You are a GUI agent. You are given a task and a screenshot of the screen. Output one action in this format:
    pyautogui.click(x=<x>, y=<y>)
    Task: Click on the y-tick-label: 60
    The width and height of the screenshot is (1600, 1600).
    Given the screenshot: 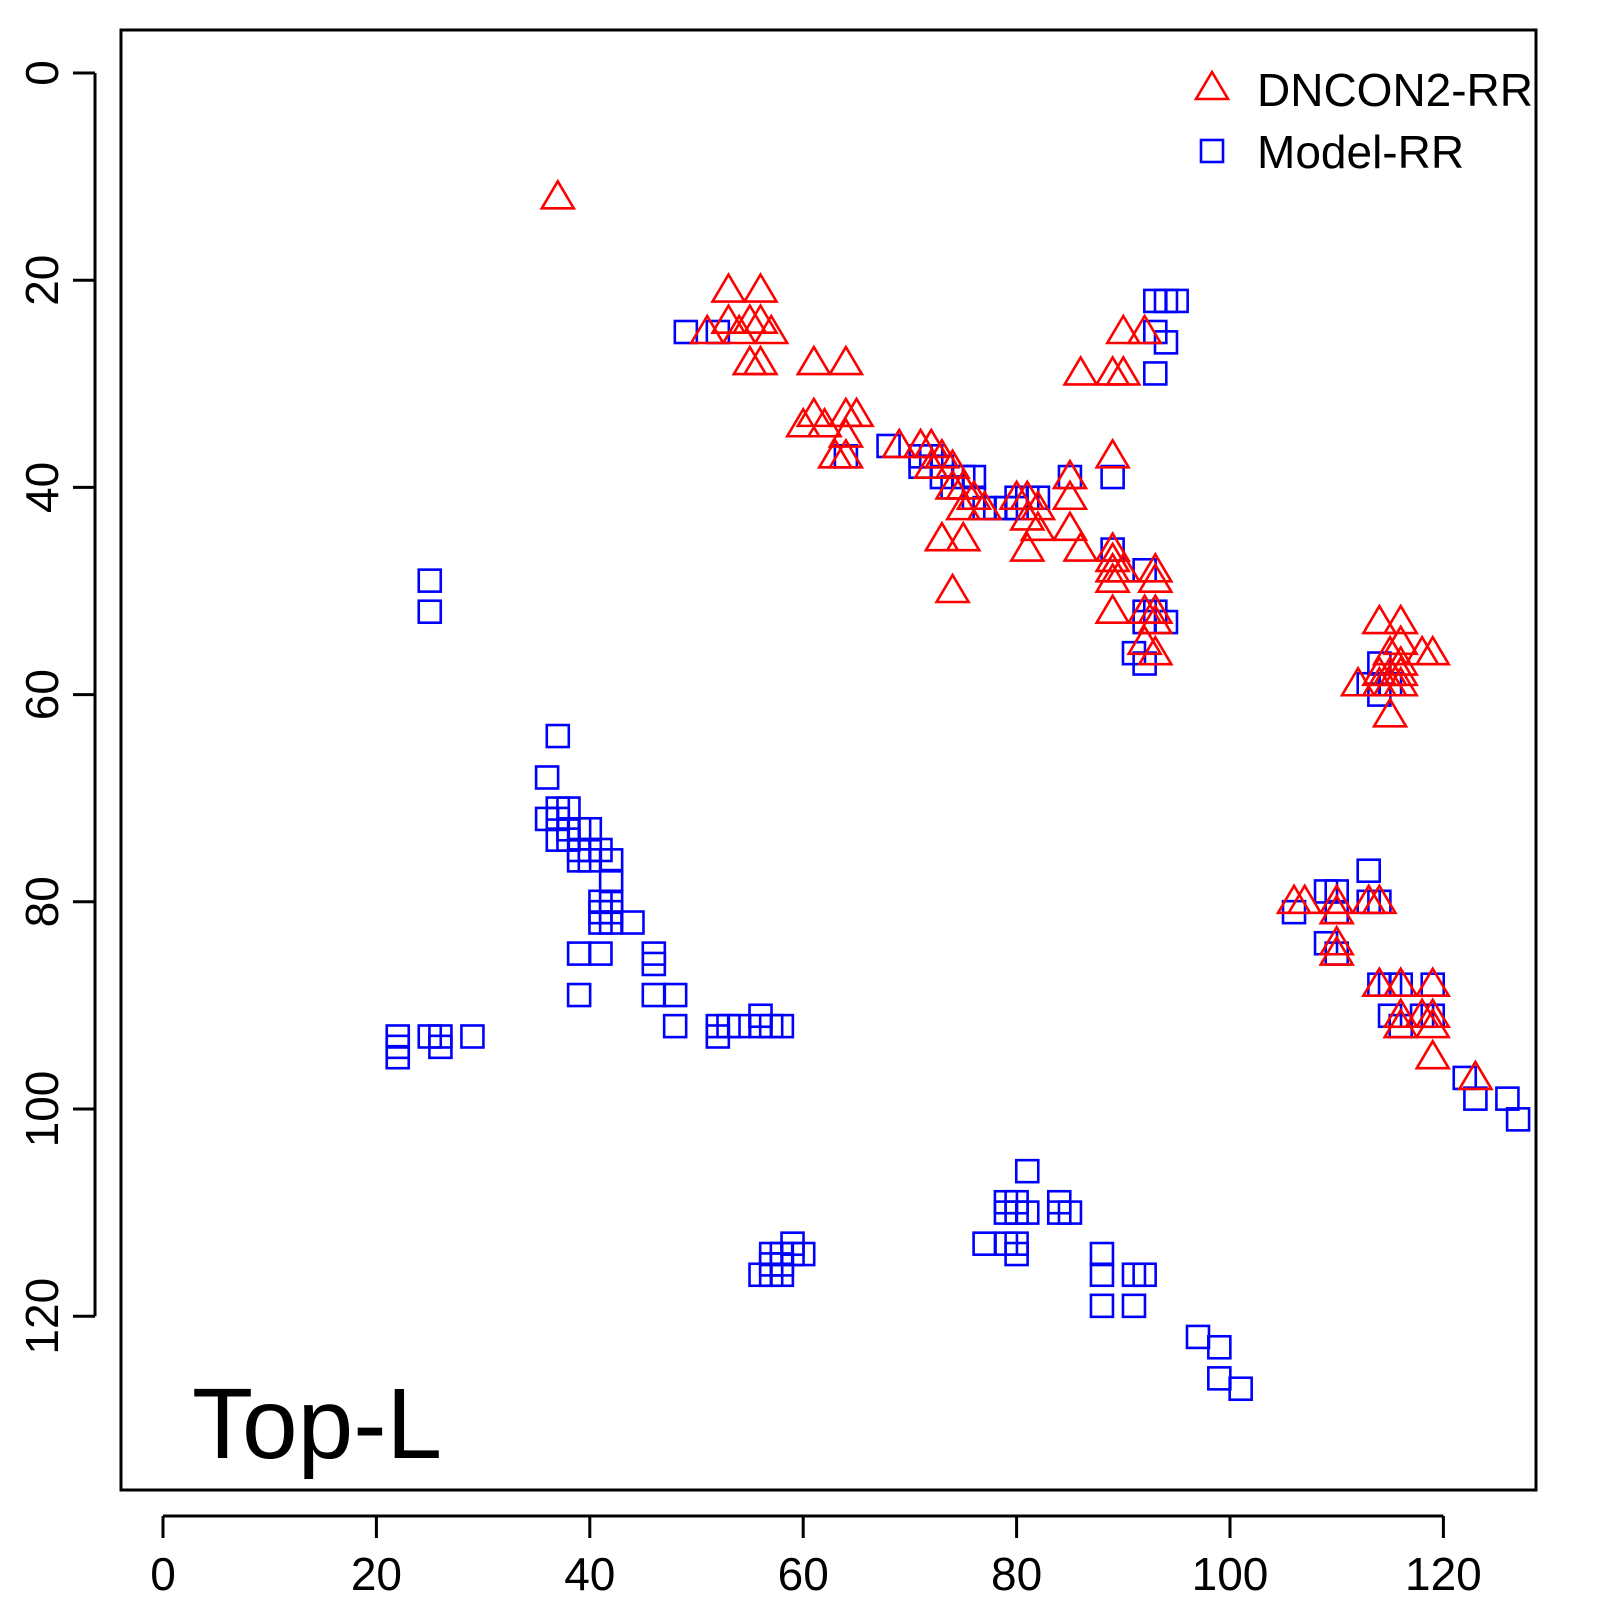 What is the action you would take?
    pyautogui.click(x=42, y=694)
    